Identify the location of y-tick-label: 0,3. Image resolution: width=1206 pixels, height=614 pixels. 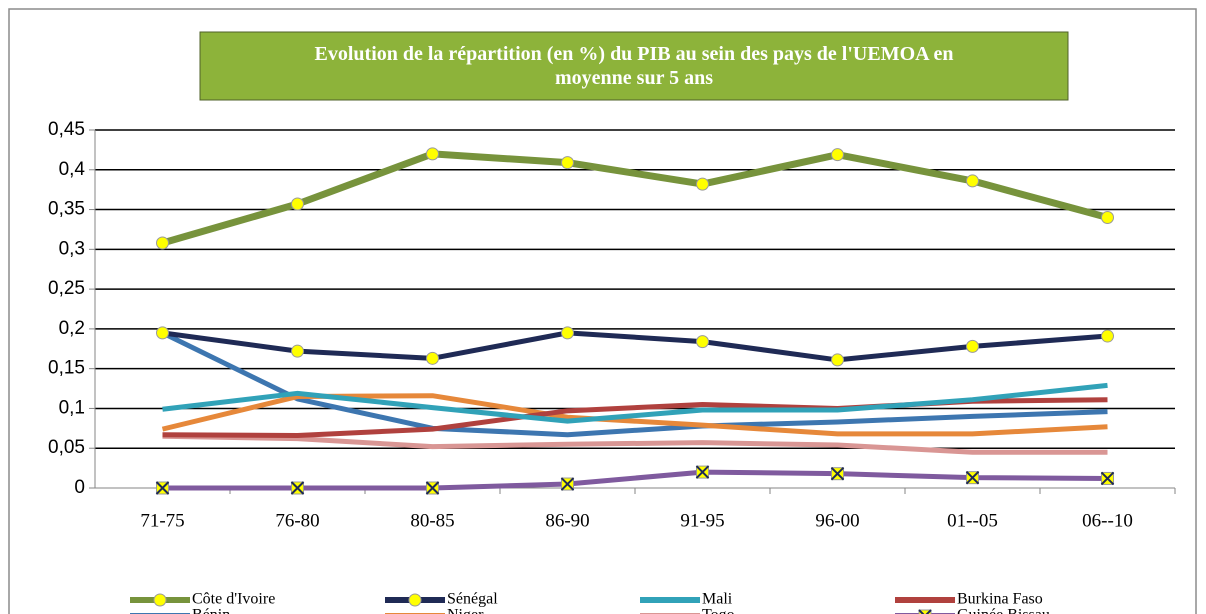
(72, 248).